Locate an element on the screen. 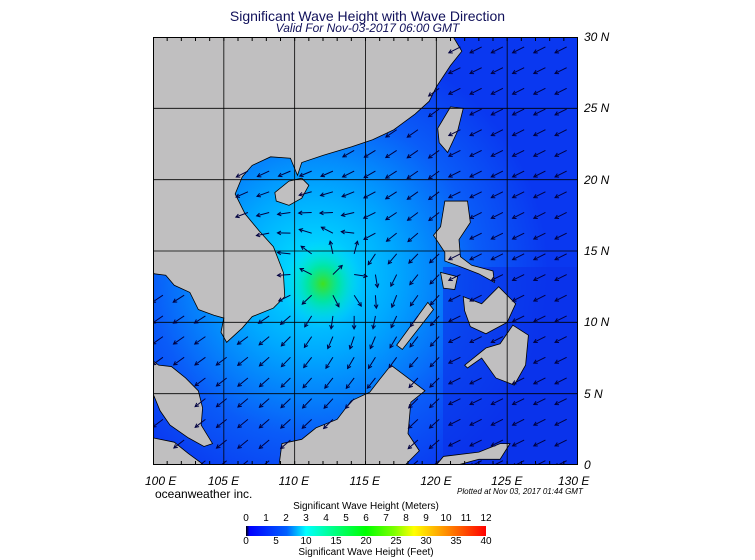  colorbar-tick: 11 is located at coordinates (466, 518).